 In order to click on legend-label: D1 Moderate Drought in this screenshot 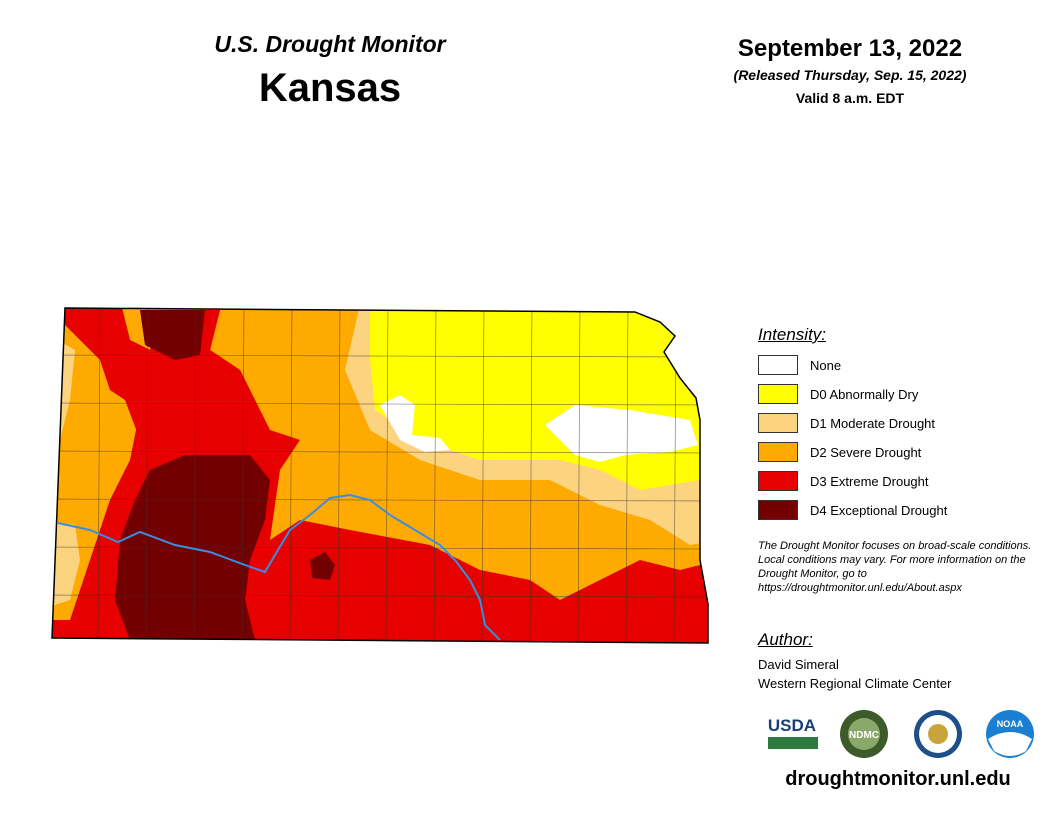, I will do `click(873, 423)`.